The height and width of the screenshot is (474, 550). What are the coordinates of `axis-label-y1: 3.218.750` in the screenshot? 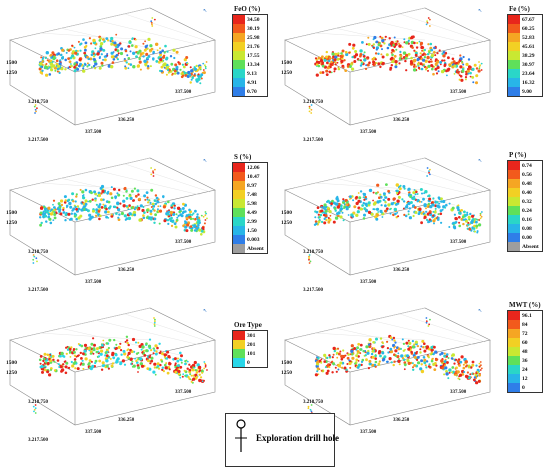 It's located at (38, 402).